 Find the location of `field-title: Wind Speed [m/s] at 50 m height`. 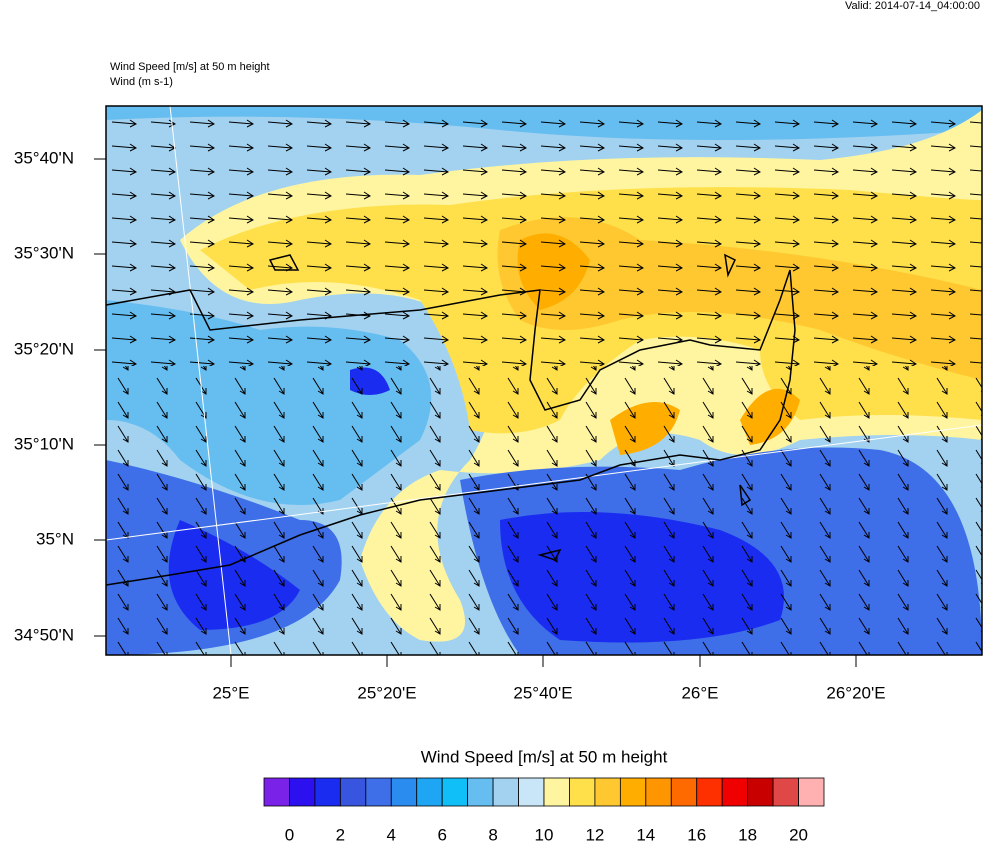

field-title: Wind Speed [m/s] at 50 m height is located at coordinates (190, 67).